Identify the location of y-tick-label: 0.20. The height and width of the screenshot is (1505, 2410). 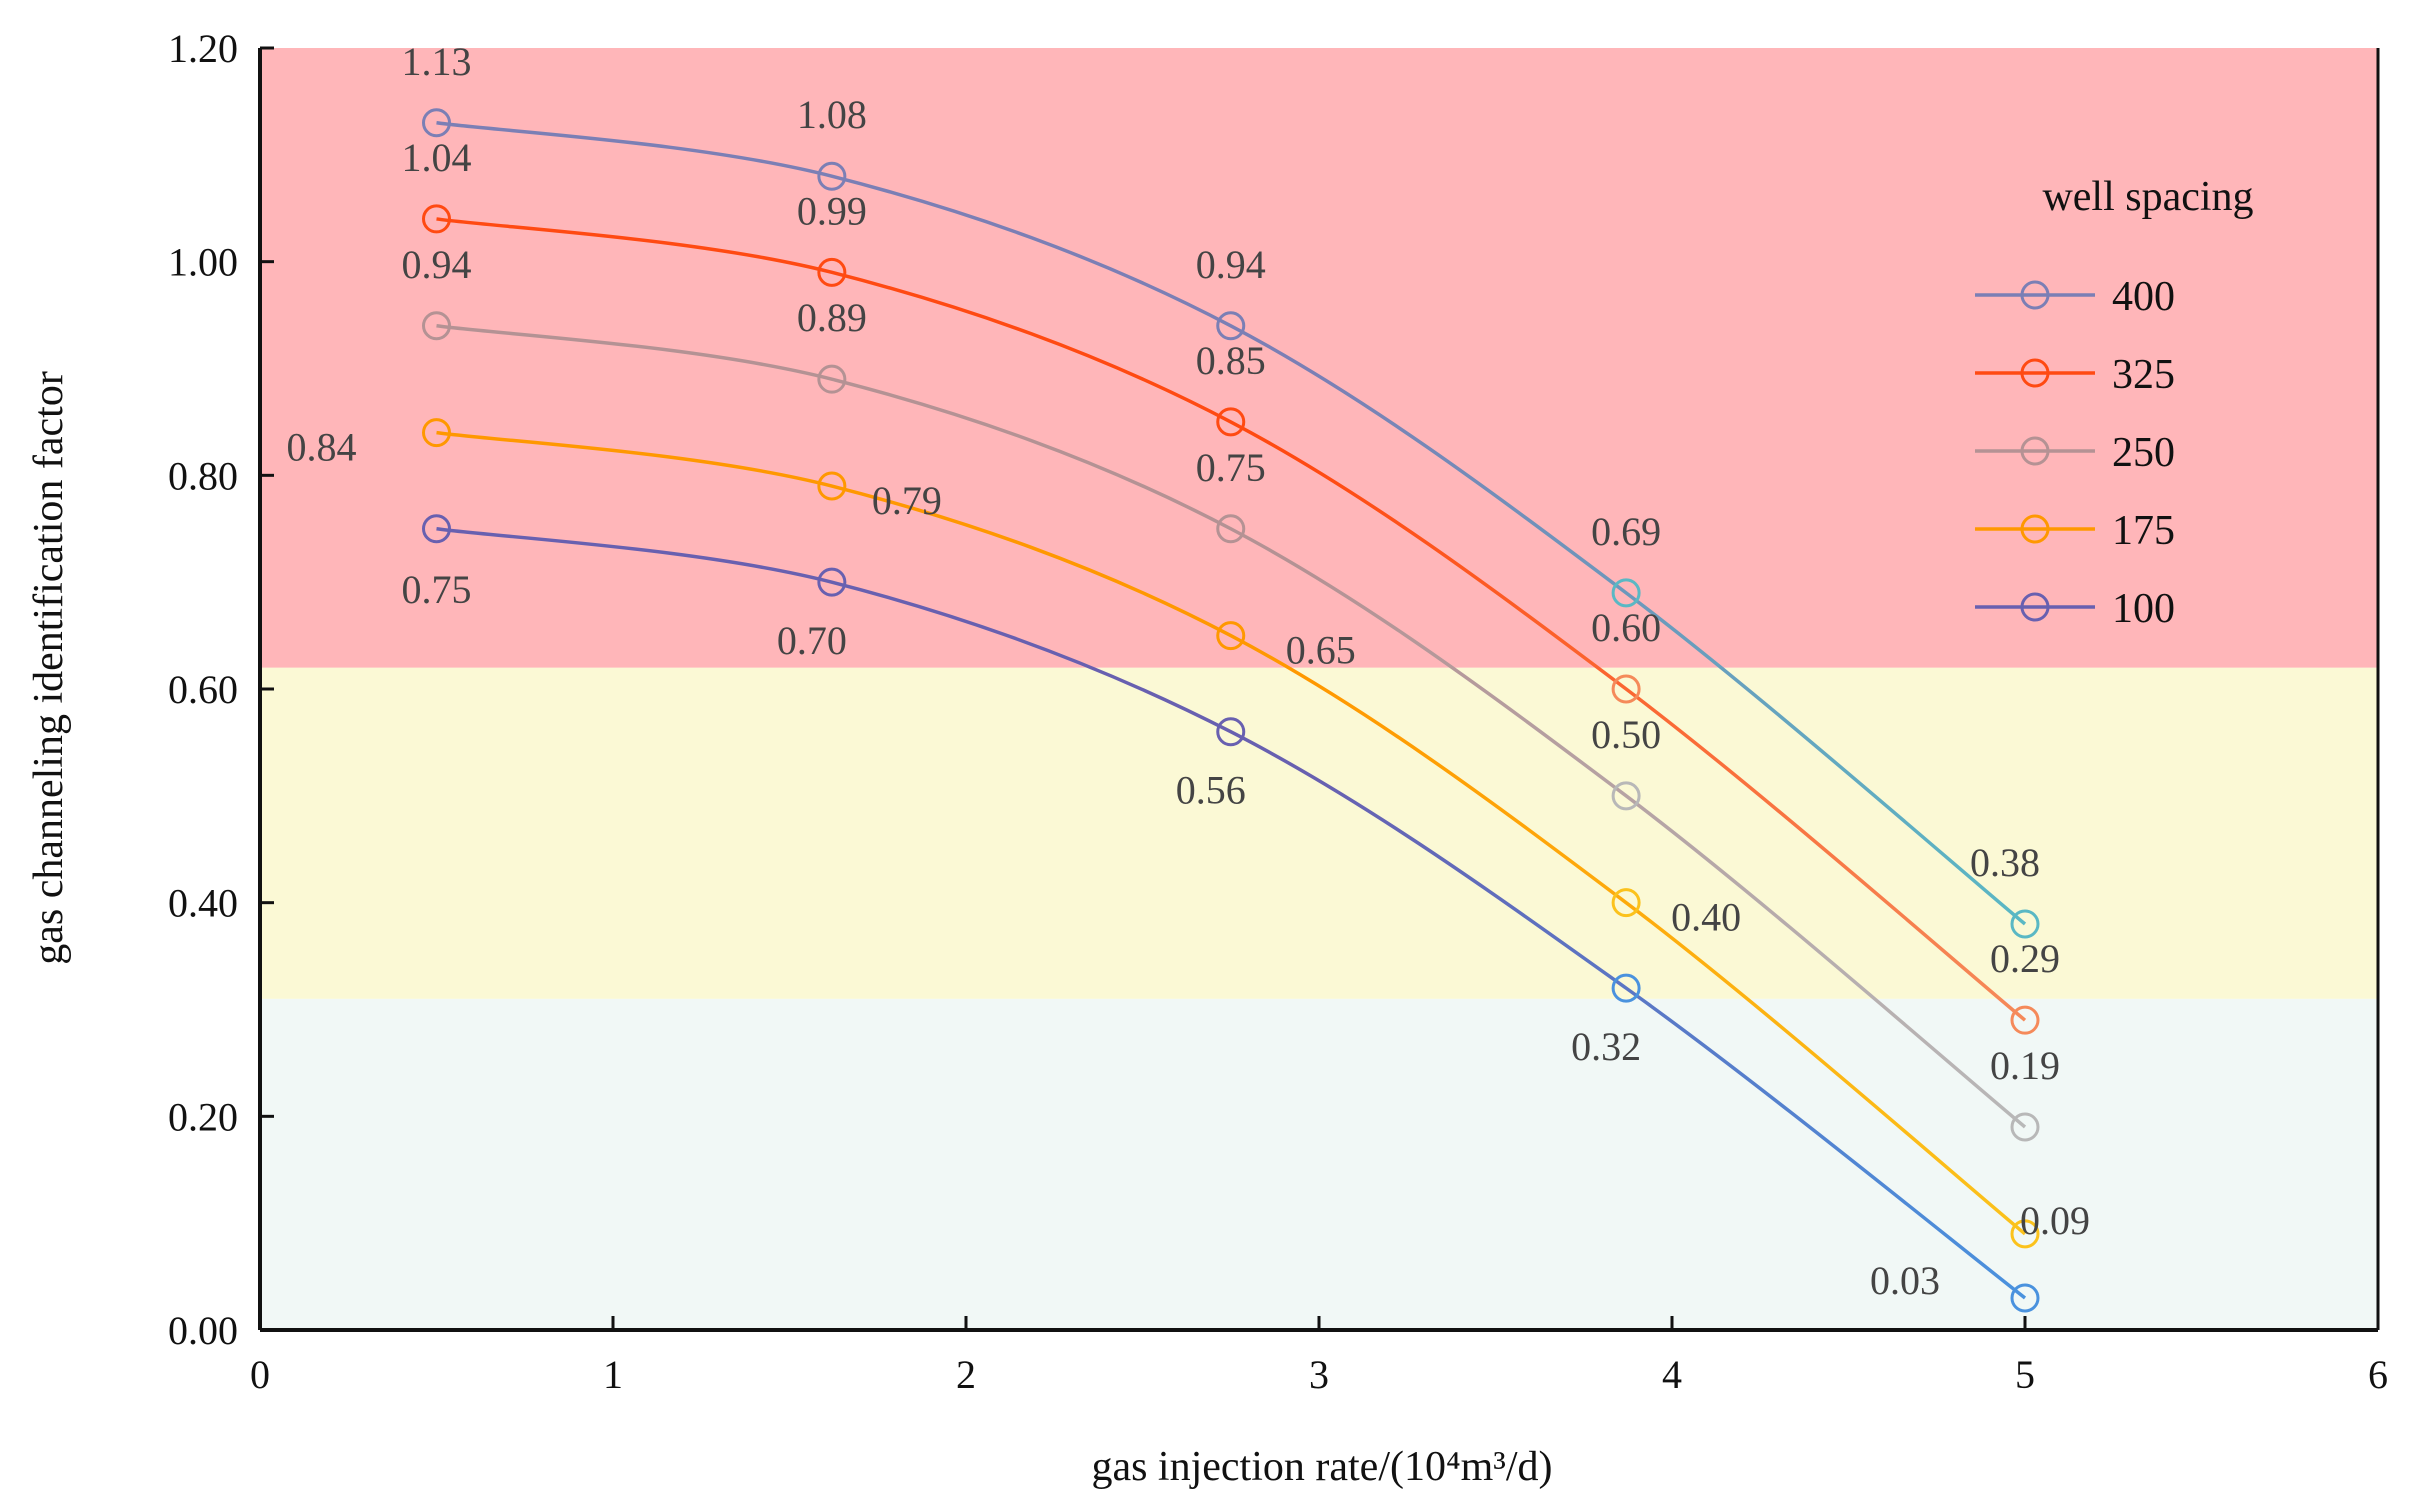
(203, 1116).